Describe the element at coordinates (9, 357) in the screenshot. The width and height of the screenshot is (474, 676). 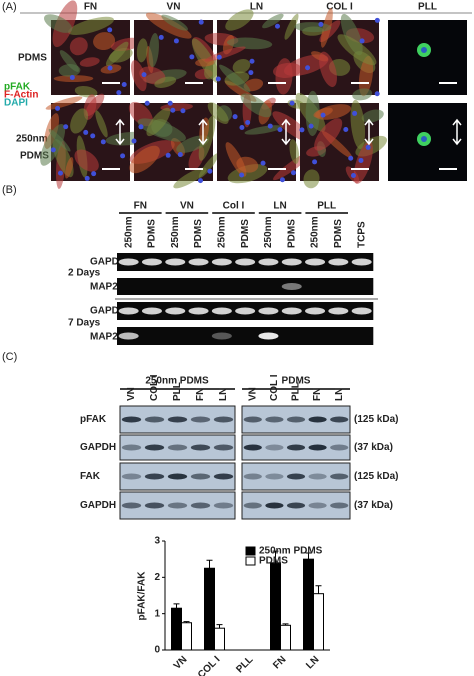
I see `panel-label: (C)` at that location.